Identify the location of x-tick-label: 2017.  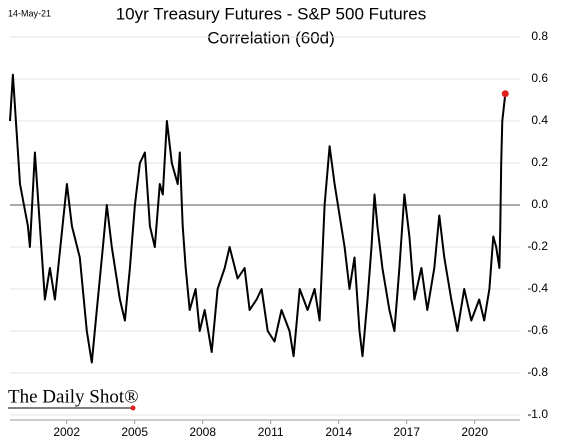
(406, 432).